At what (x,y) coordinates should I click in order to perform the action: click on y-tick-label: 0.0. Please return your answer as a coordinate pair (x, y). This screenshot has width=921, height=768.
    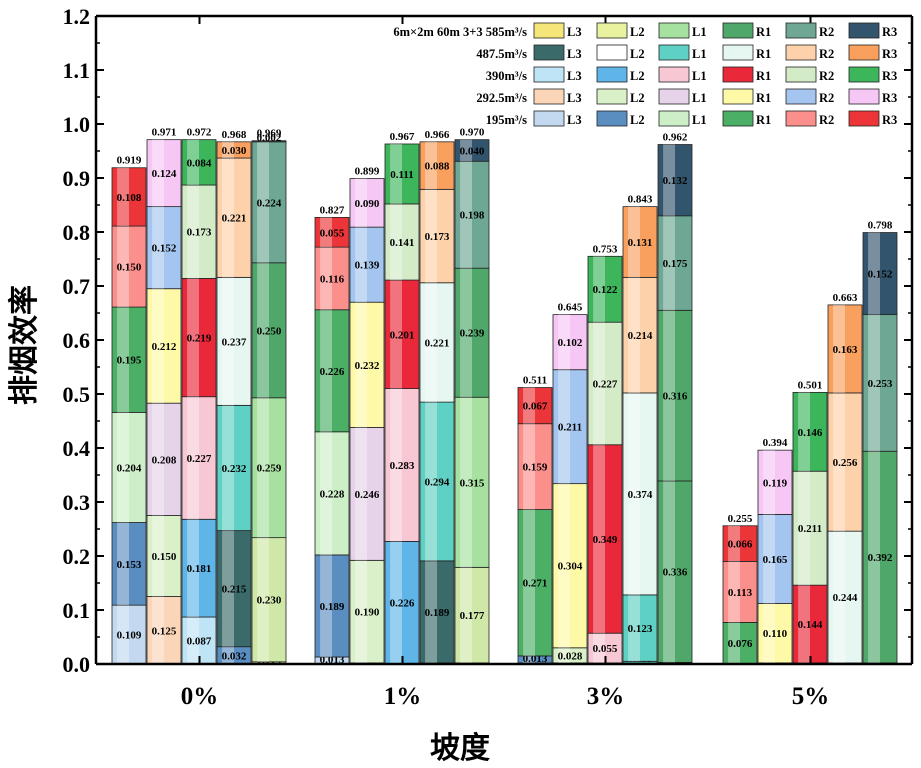
    Looking at the image, I should click on (77, 664).